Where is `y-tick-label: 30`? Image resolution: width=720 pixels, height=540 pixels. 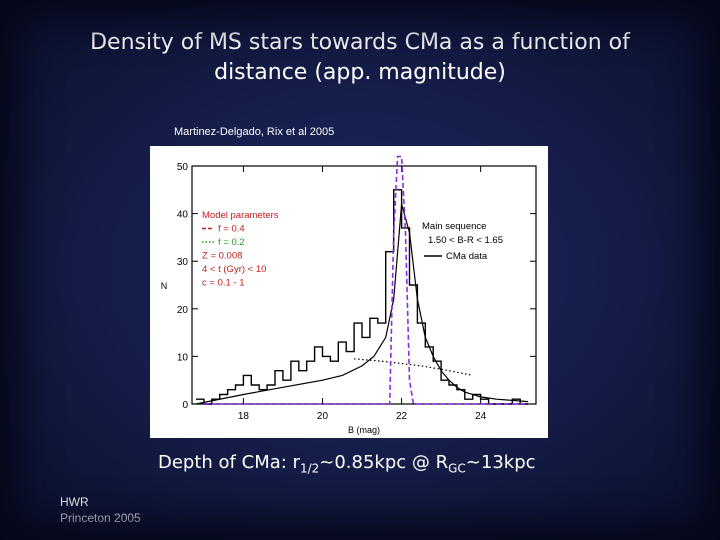
y-tick-label: 30 is located at coordinates (183, 262).